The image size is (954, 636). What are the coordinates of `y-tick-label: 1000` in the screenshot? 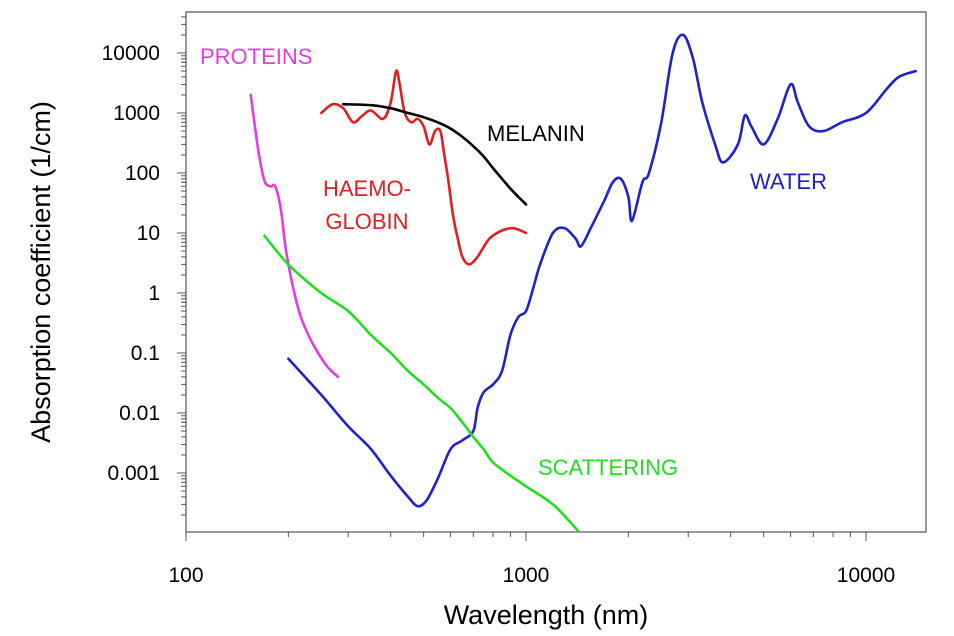 It's located at (136, 113).